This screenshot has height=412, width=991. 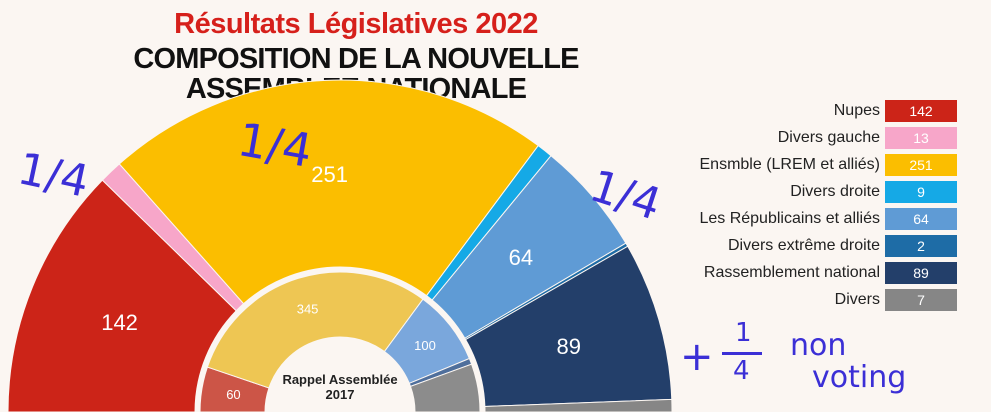 What do you see at coordinates (805, 300) in the screenshot?
I see `legend-item: Divers 7` at bounding box center [805, 300].